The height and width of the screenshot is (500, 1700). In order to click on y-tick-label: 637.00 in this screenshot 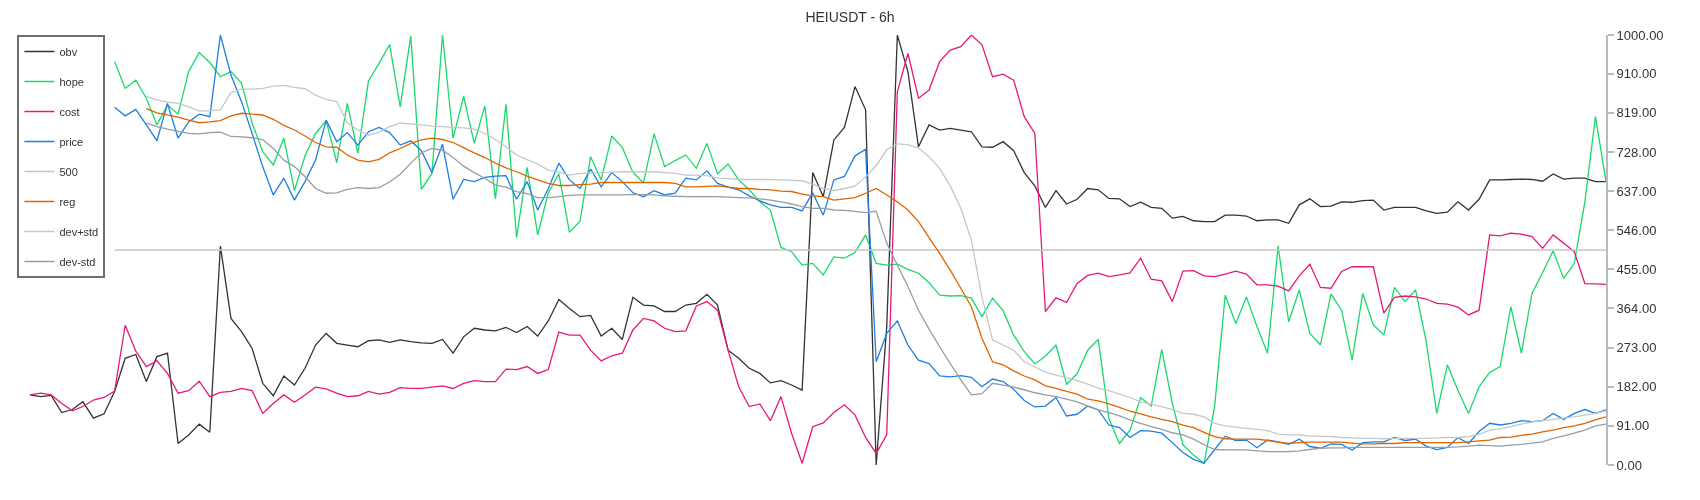, I will do `click(1636, 191)`.